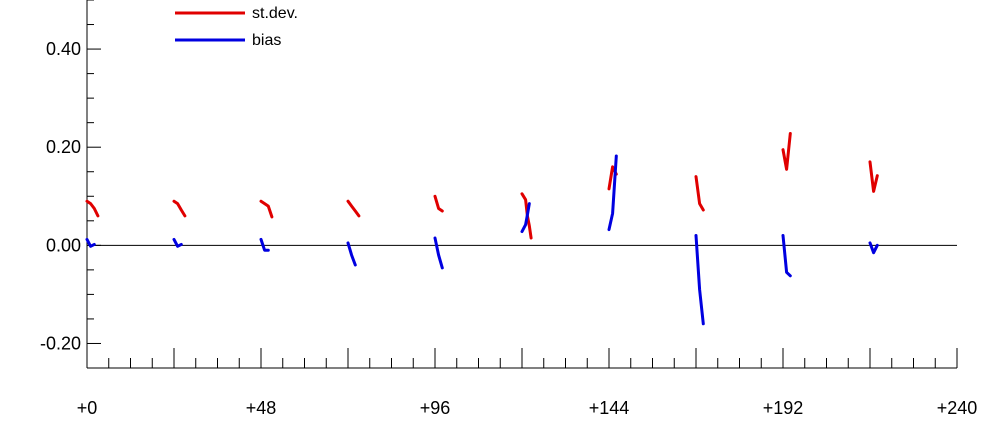 Image resolution: width=982 pixels, height=423 pixels. Describe the element at coordinates (87, 408) in the screenshot. I see `x-tick-label: +0` at that location.